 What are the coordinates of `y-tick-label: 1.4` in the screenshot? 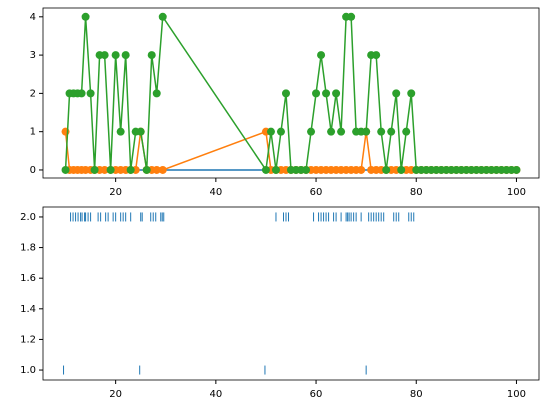 It's located at (28, 309).